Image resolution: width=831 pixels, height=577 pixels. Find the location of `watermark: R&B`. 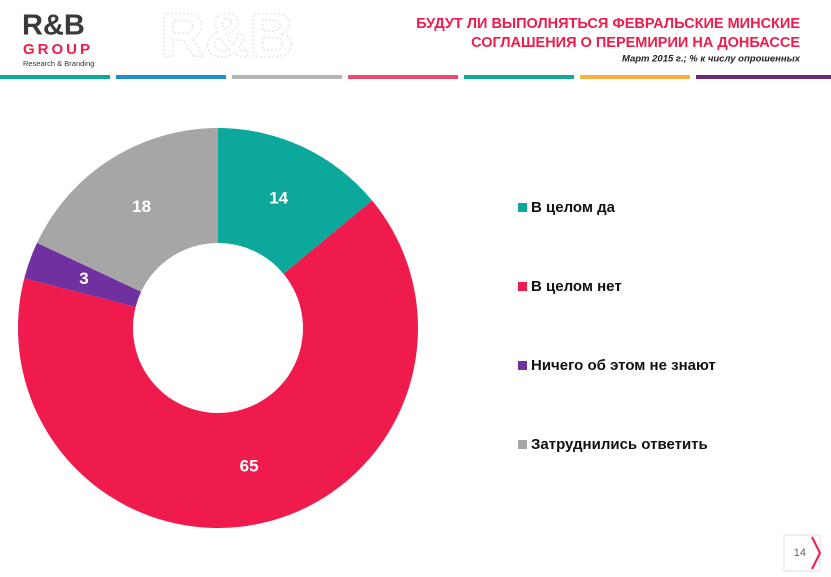

watermark: R&B is located at coordinates (227, 35).